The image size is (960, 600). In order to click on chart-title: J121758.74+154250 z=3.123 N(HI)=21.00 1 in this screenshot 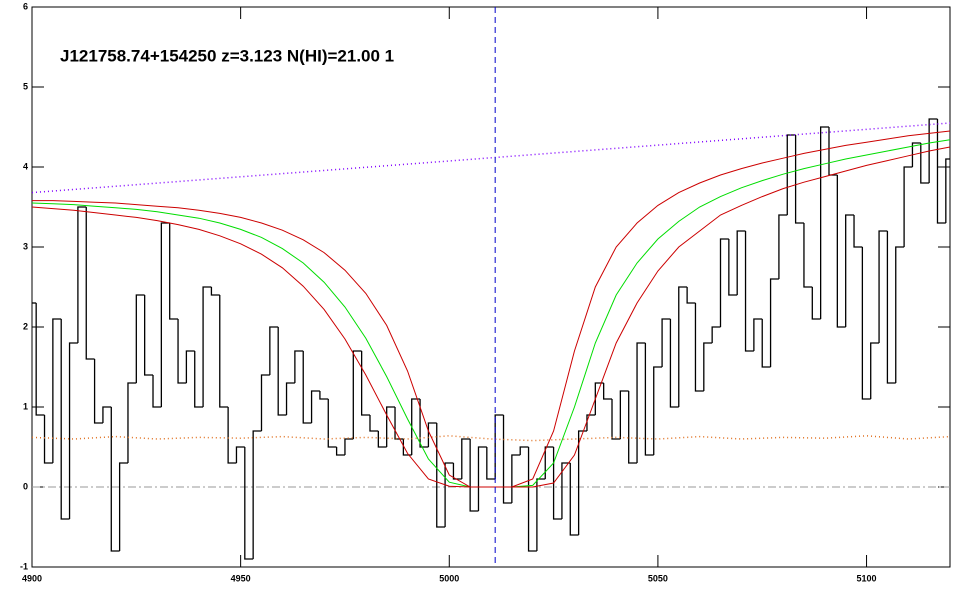, I will do `click(227, 55)`.